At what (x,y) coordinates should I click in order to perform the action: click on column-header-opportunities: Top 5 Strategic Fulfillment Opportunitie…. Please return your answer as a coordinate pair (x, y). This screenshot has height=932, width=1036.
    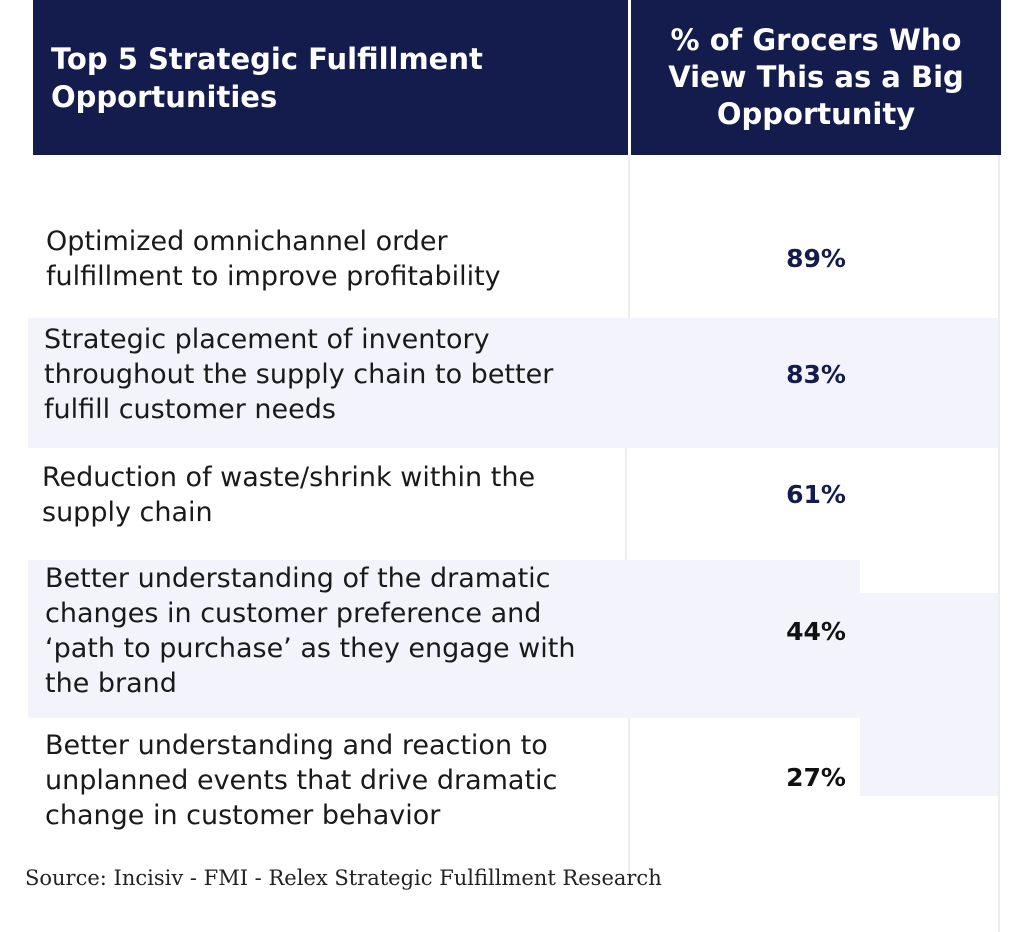
    Looking at the image, I should click on (330, 77).